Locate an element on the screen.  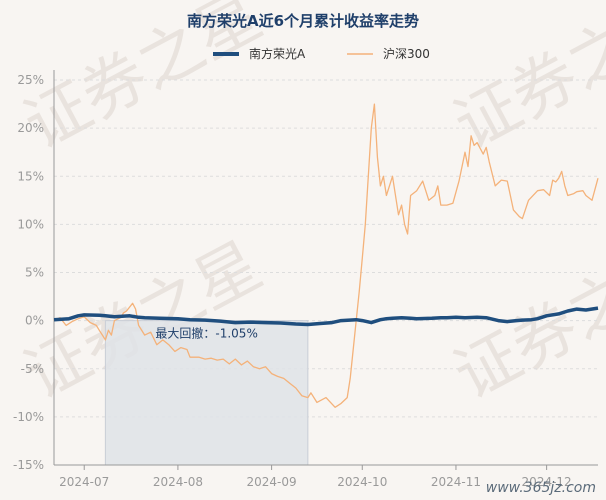
x-tick-label: 2024-11 is located at coordinates (456, 482).